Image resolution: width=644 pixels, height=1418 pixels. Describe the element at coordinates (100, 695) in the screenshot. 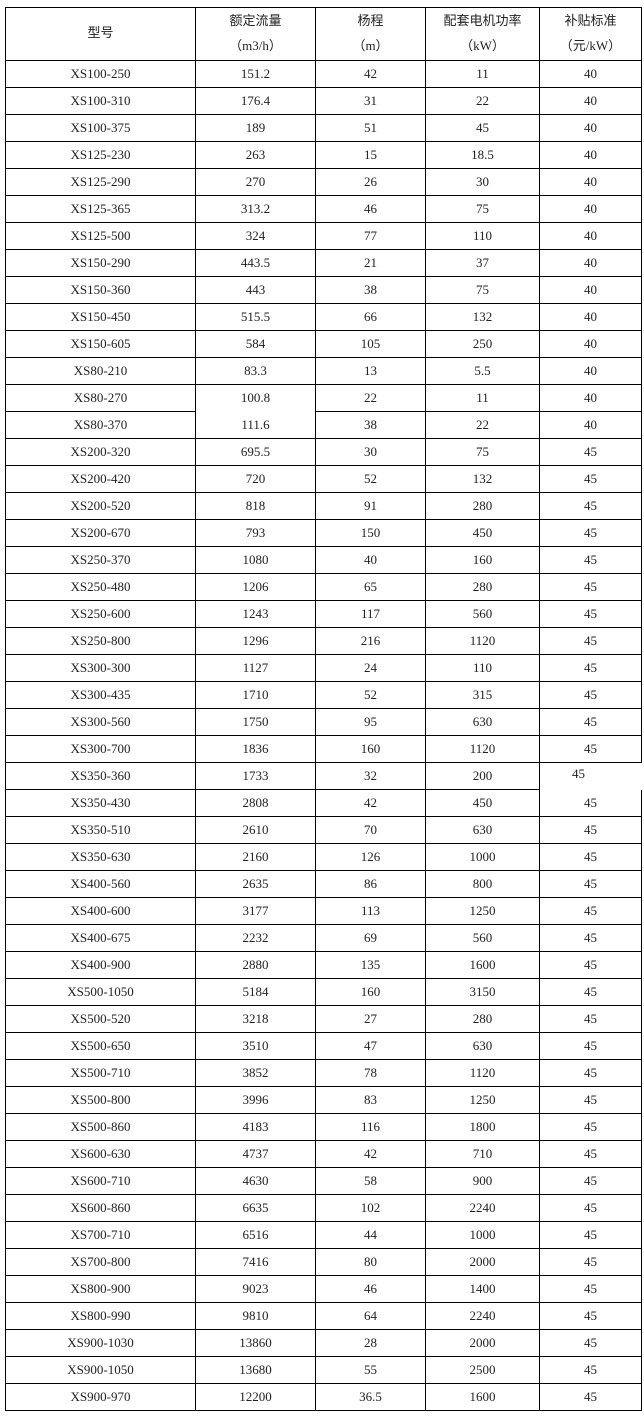

I see `cell-model: XS300-435` at that location.